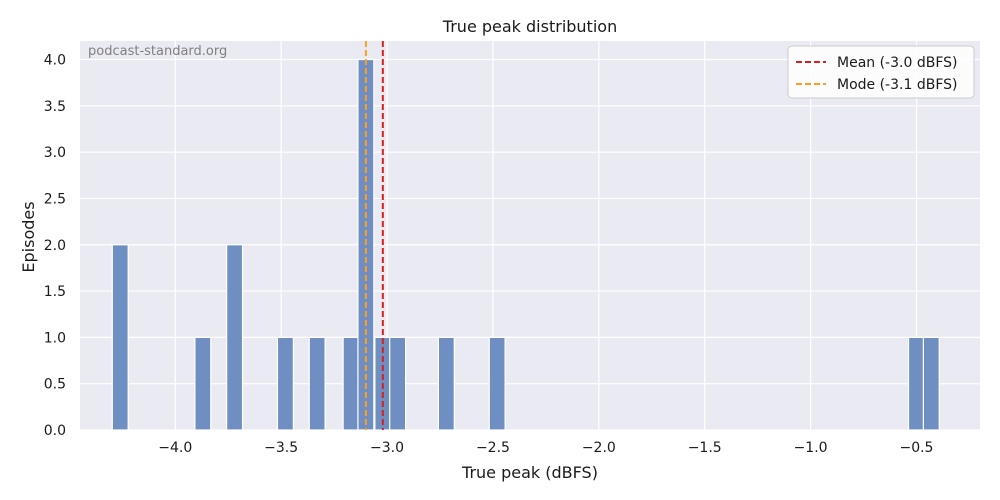 This screenshot has height=500, width=1000. I want to click on y-tick-label: 3.0, so click(55, 153).